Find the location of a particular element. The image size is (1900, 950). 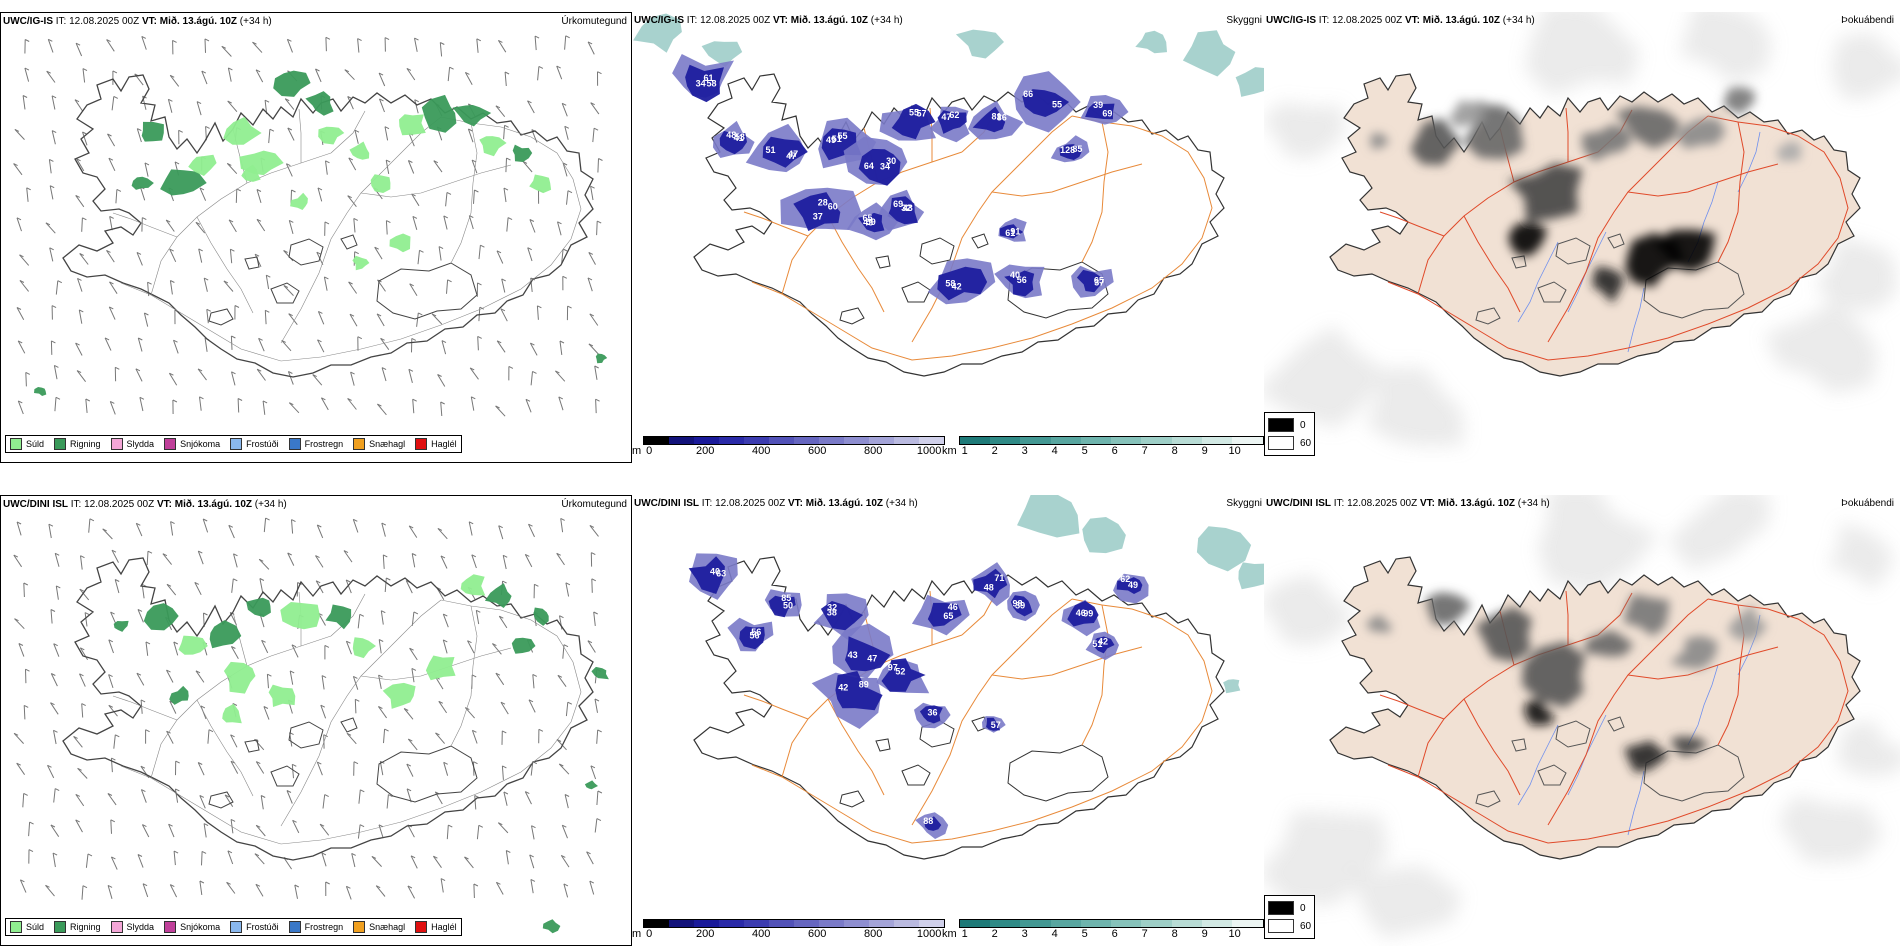

cloud-base-value: 58 is located at coordinates (950, 284).